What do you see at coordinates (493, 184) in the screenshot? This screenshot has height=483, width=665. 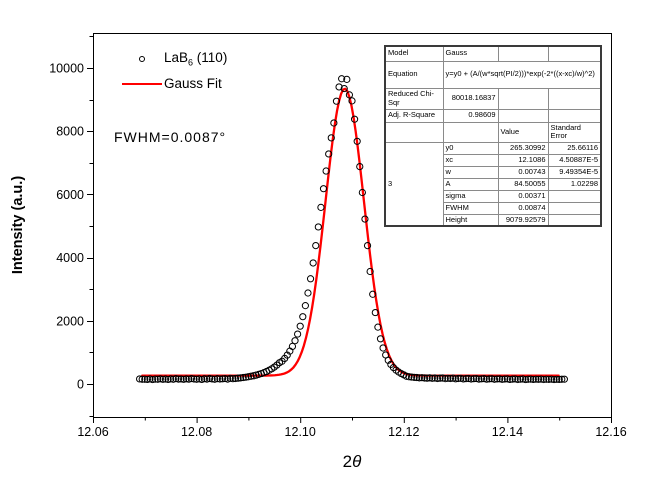 I see `stats-param-row: 3 y0 265.30992 25.66116` at bounding box center [493, 184].